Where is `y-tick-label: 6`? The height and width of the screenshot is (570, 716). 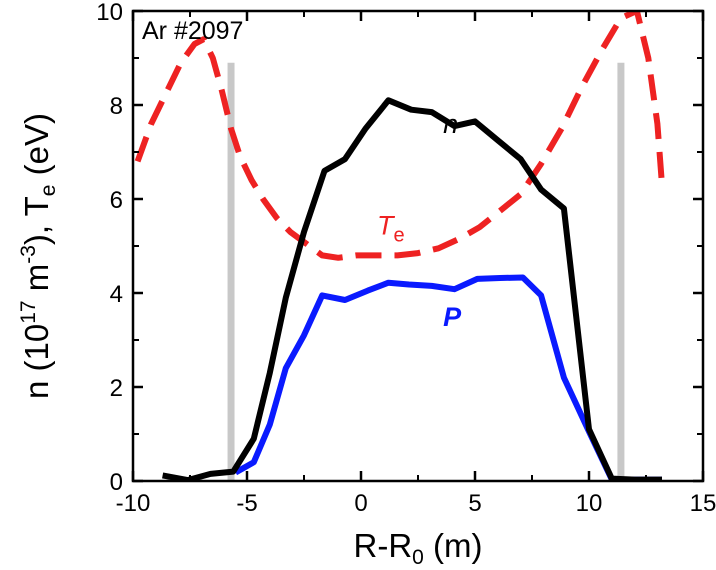
y-tick-label: 6 is located at coordinates (116, 200).